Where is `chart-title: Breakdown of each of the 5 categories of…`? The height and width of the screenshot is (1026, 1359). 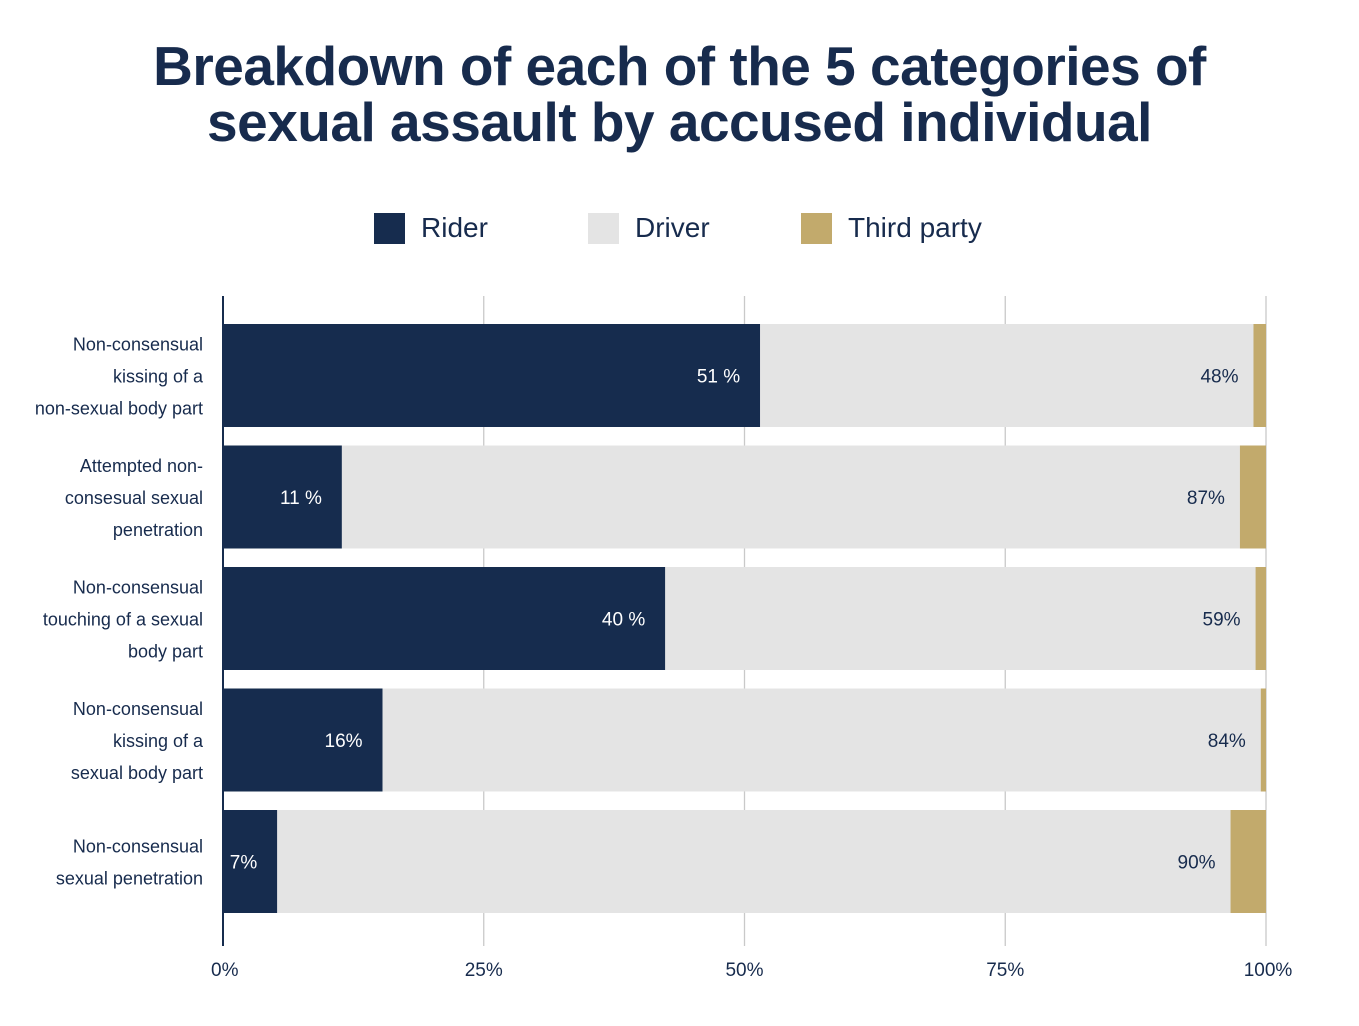
chart-title: Breakdown of each of the 5 categories of… is located at coordinates (679, 94).